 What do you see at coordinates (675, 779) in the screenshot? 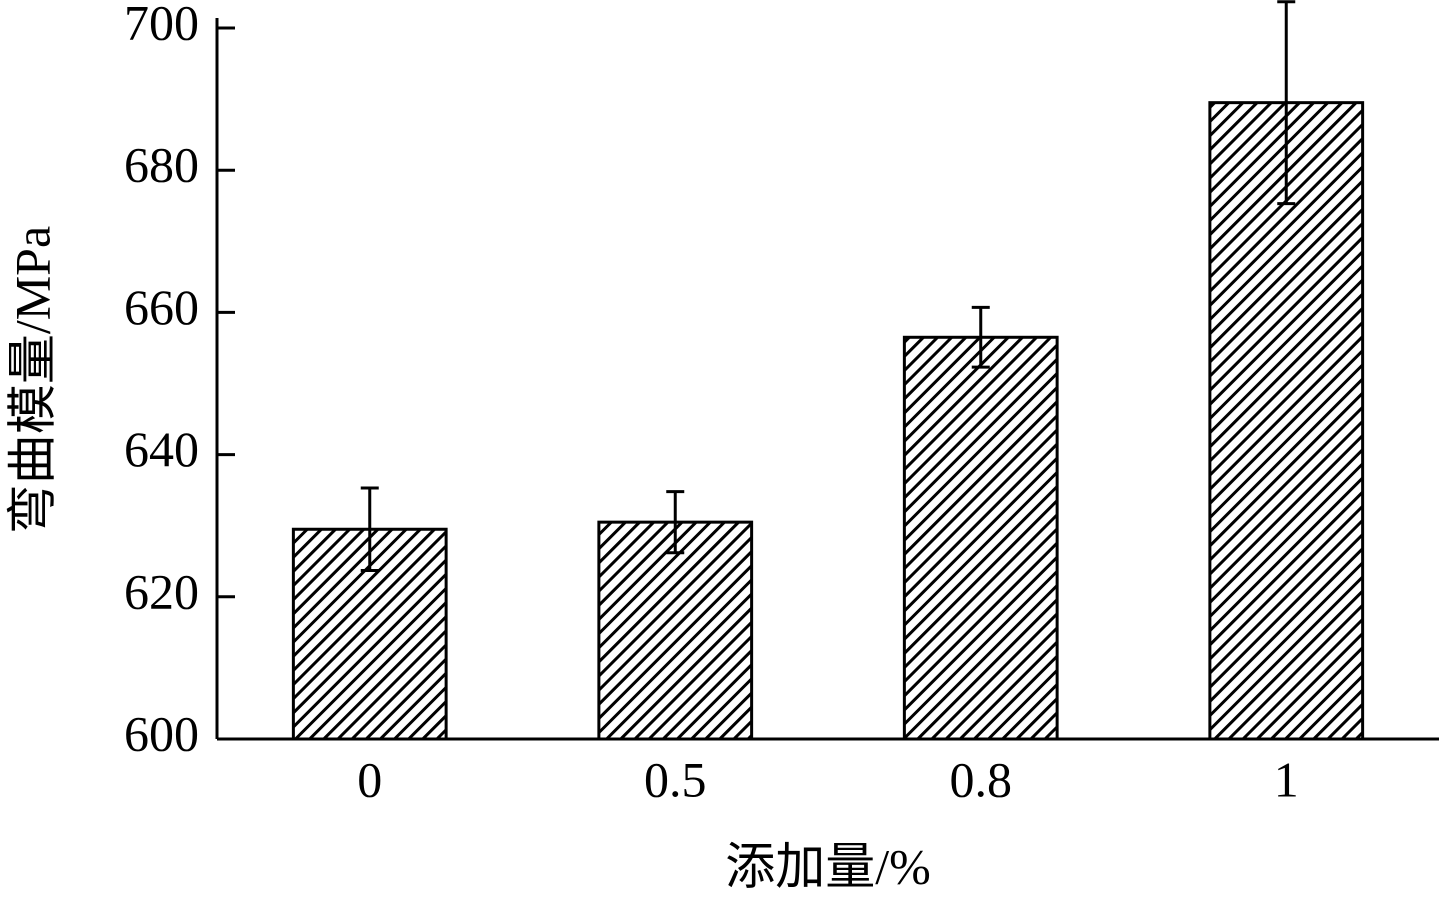
I see `x-tick-label: 0.5` at bounding box center [675, 779].